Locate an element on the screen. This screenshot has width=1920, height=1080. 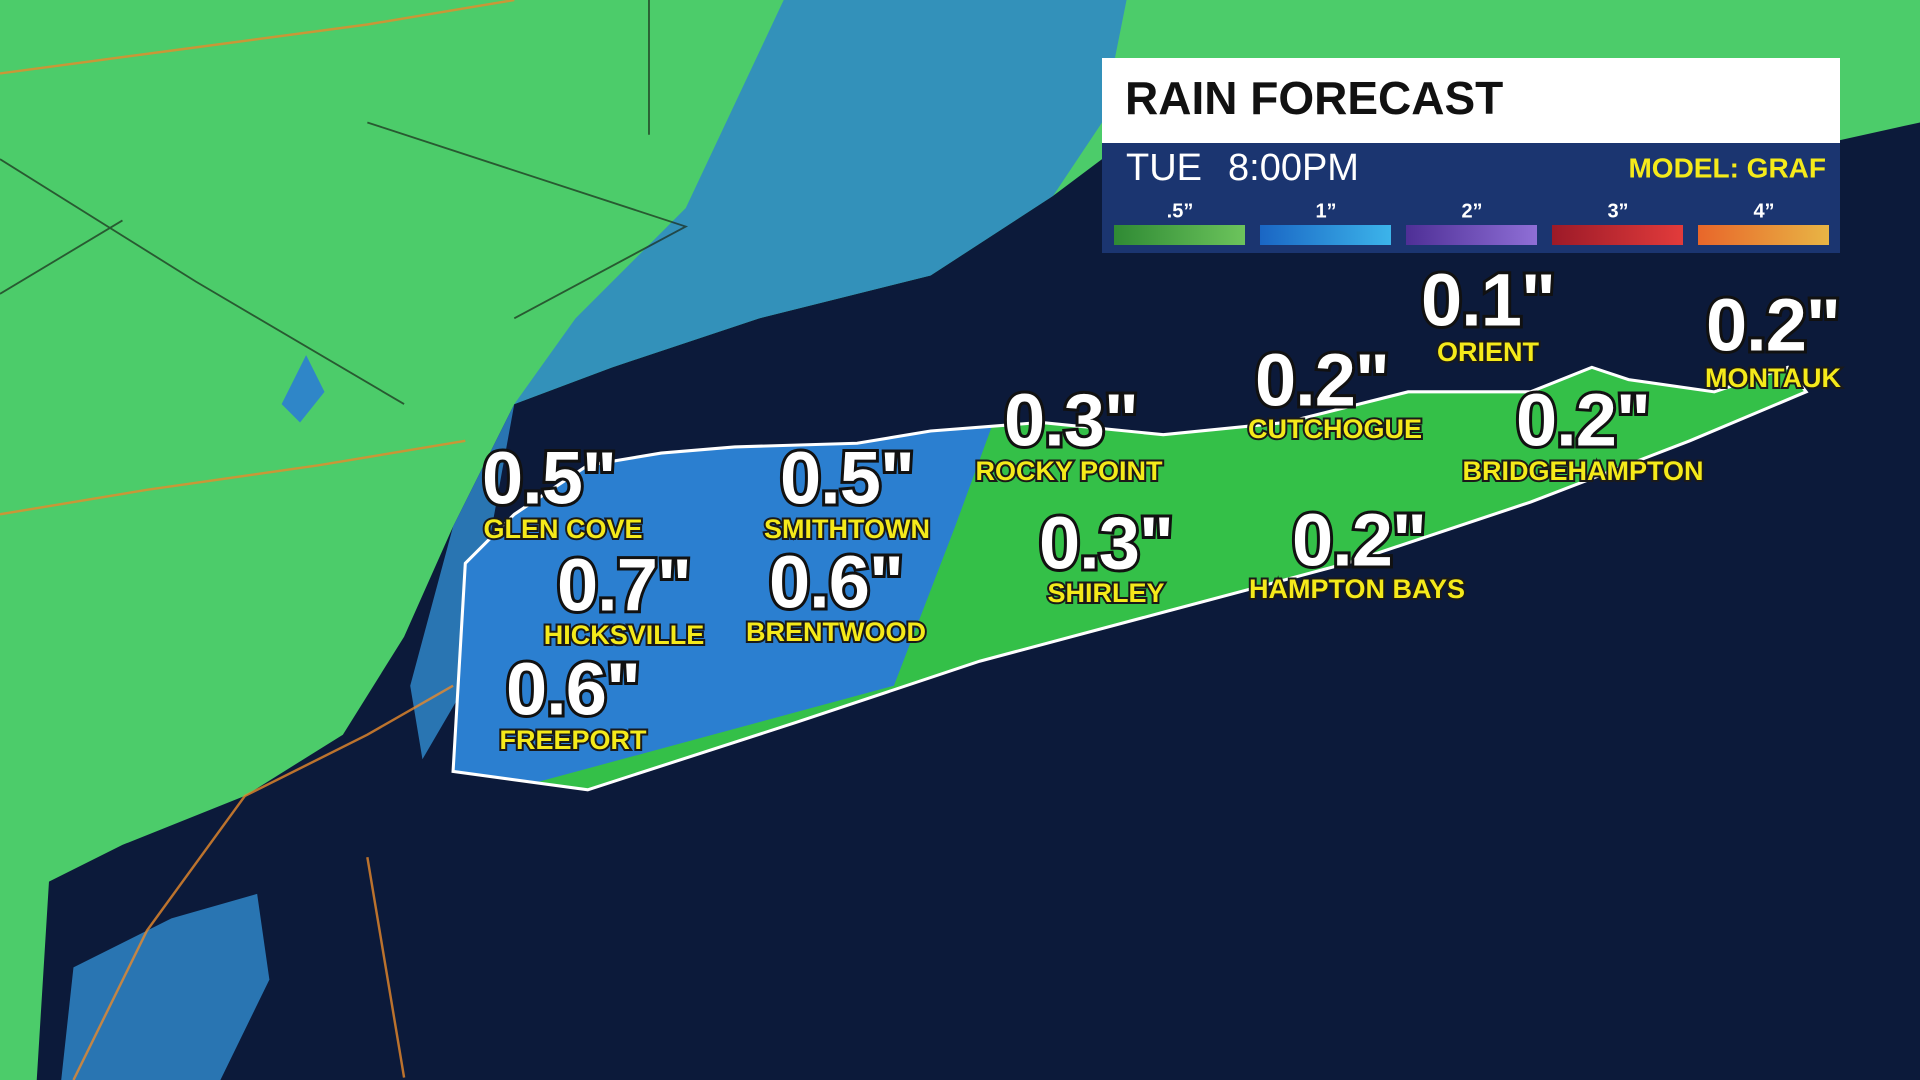
location-name: SMITHTOWN is located at coordinates (847, 529).